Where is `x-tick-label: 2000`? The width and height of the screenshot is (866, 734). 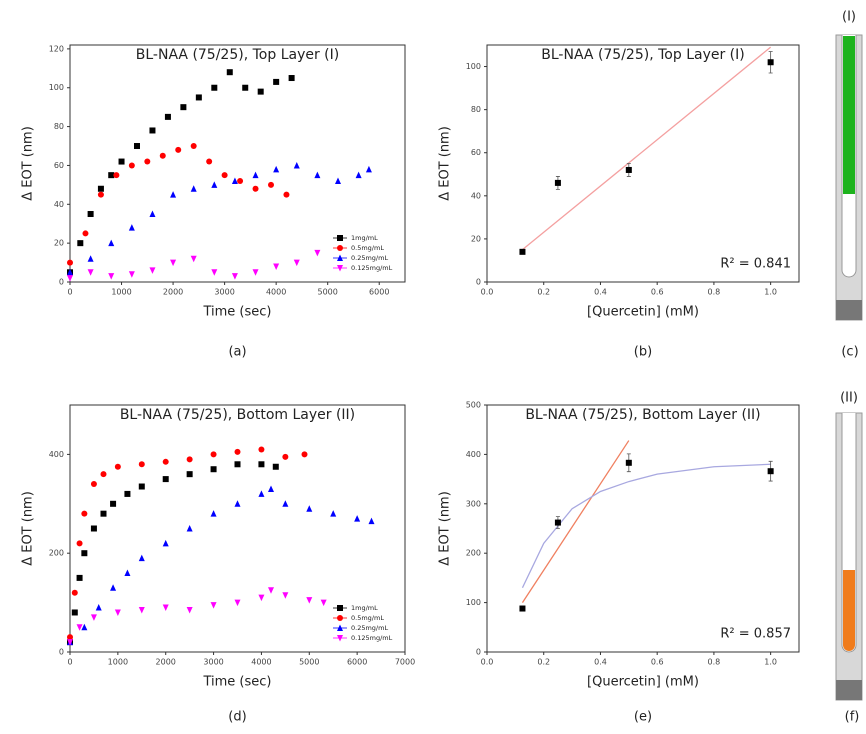
x-tick-label: 2000 is located at coordinates (166, 662).